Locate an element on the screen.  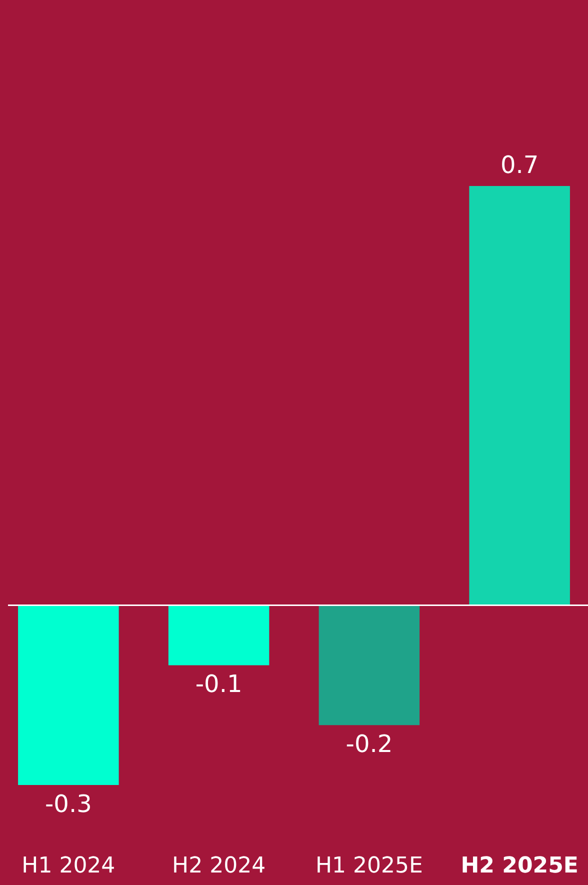
data-label: -0.2 is located at coordinates (369, 744).